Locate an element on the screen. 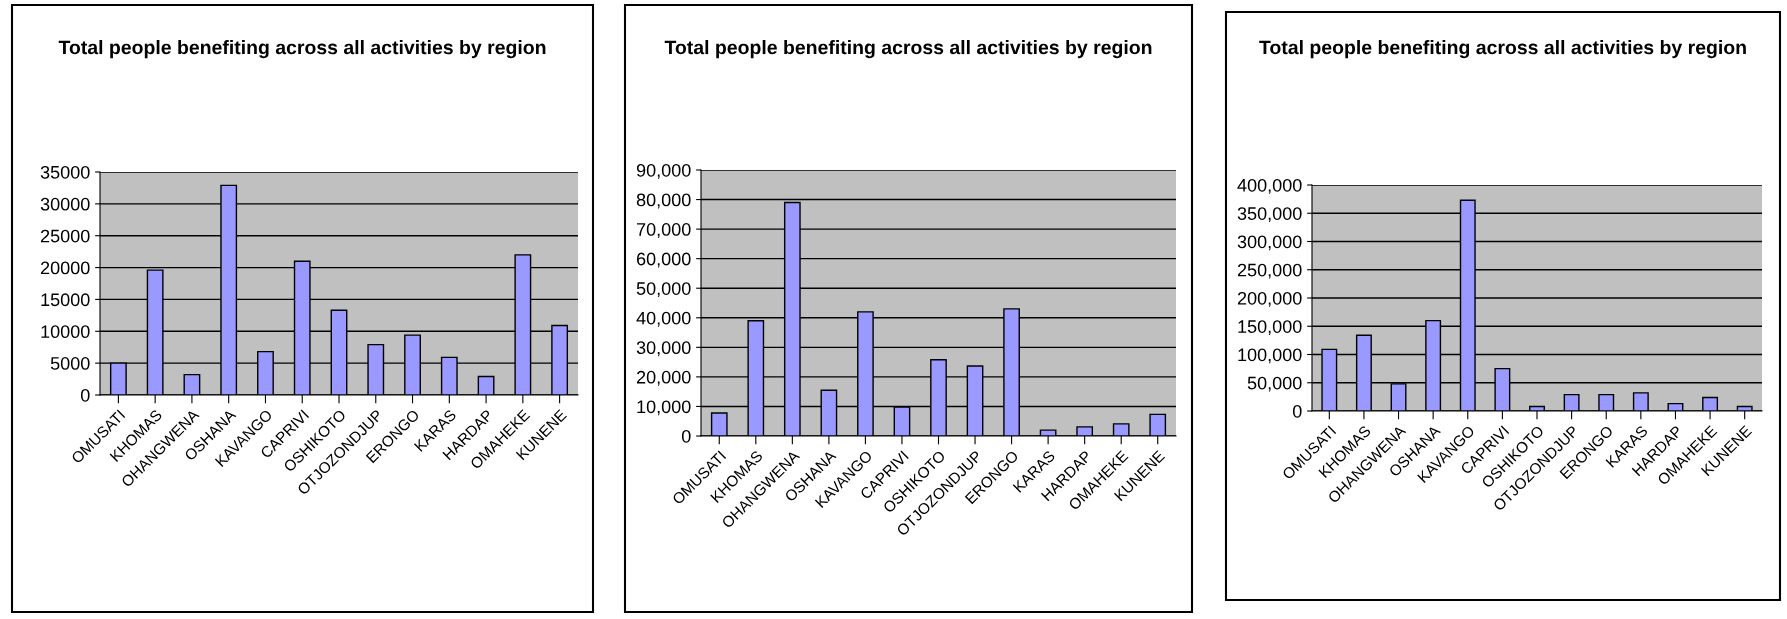 The width and height of the screenshot is (1787, 619). y-tick-label: 60,000 is located at coordinates (663, 260).